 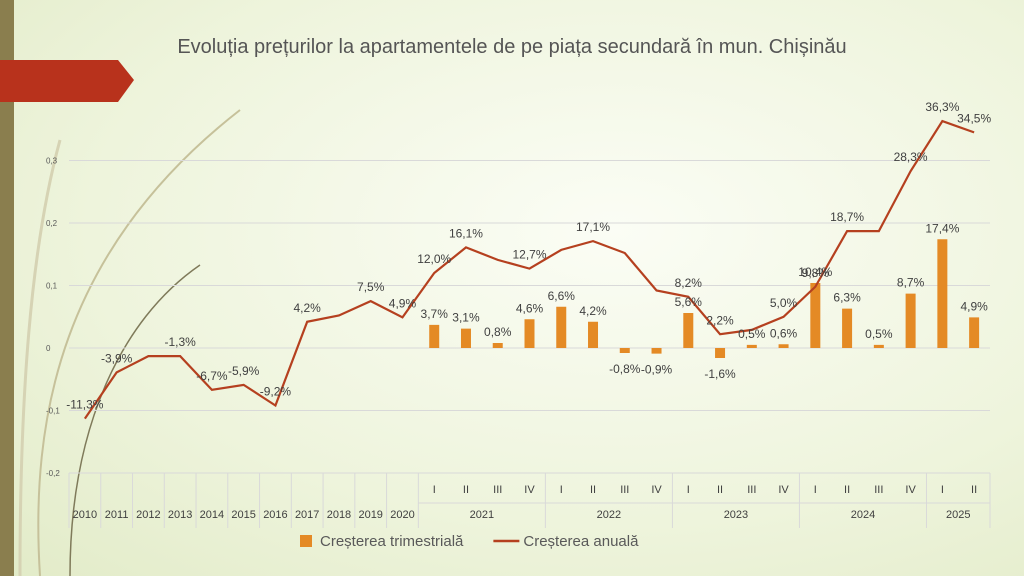 What do you see at coordinates (863, 515) in the screenshot?
I see `group-label: 2024` at bounding box center [863, 515].